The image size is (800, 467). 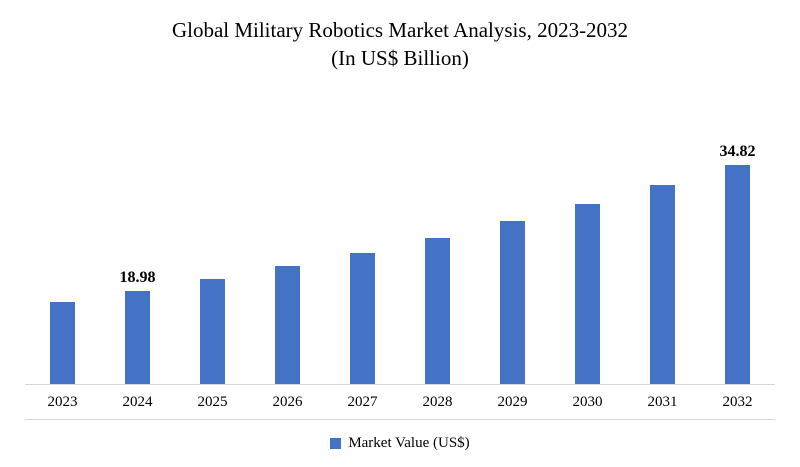 I want to click on bar-2028, so click(x=437, y=311).